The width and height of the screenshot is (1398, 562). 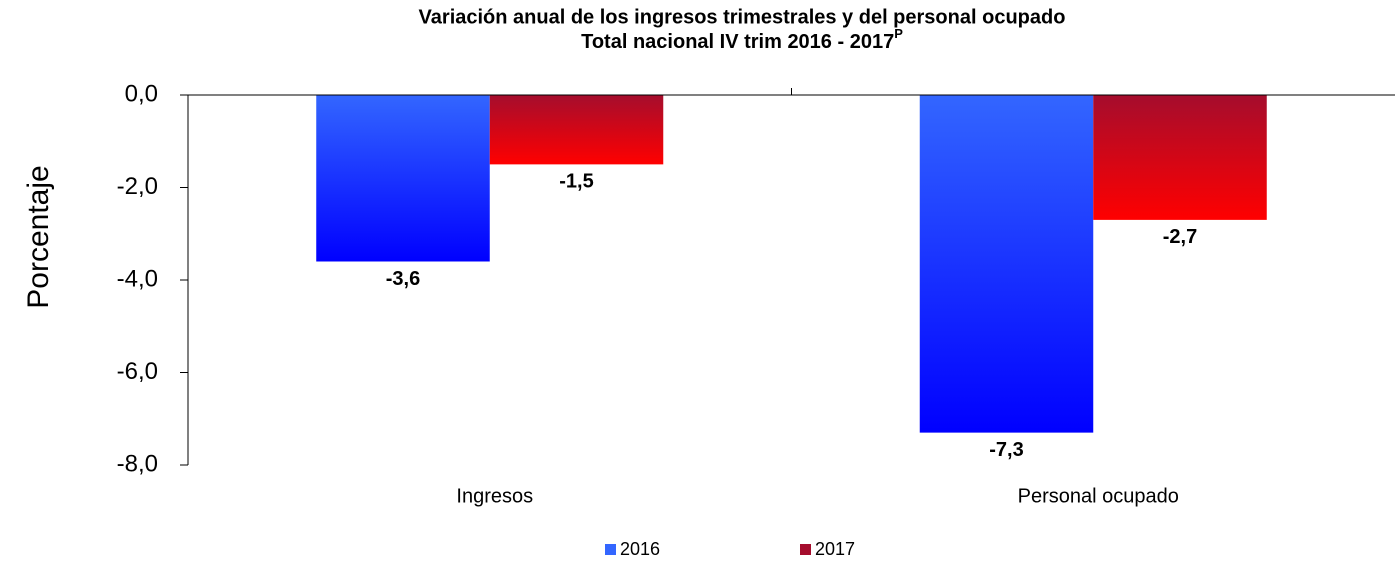 I want to click on x-tick-label: Personal ocupado, so click(x=1098, y=496).